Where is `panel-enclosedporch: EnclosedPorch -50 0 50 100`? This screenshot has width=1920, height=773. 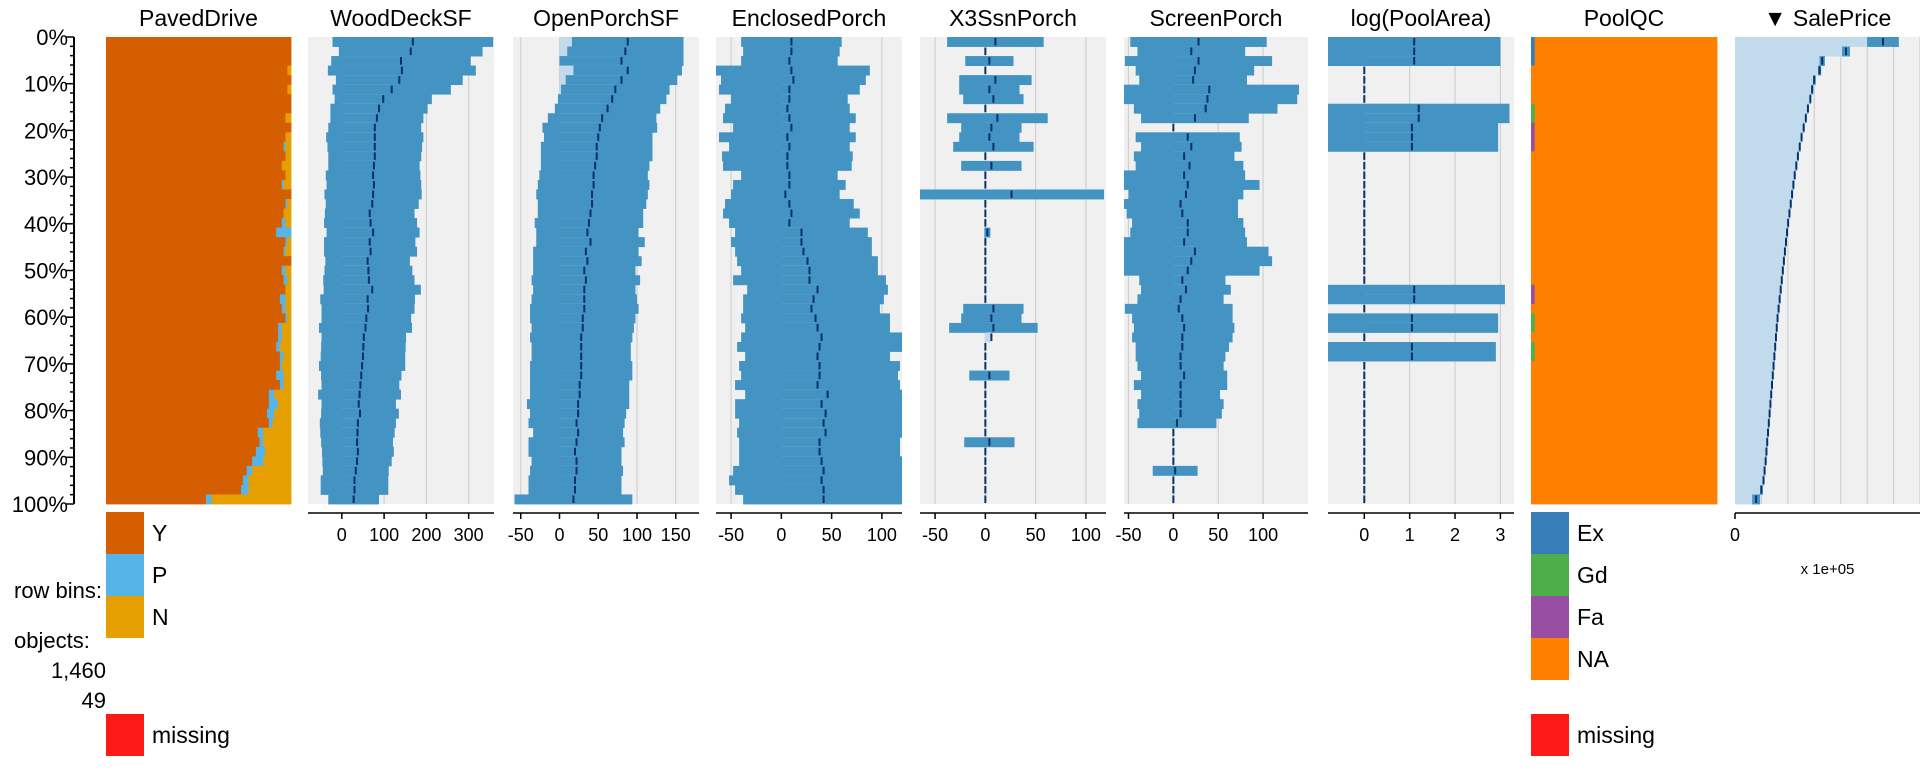 panel-enclosedporch: EnclosedPorch -50 0 50 100 is located at coordinates (809, 275).